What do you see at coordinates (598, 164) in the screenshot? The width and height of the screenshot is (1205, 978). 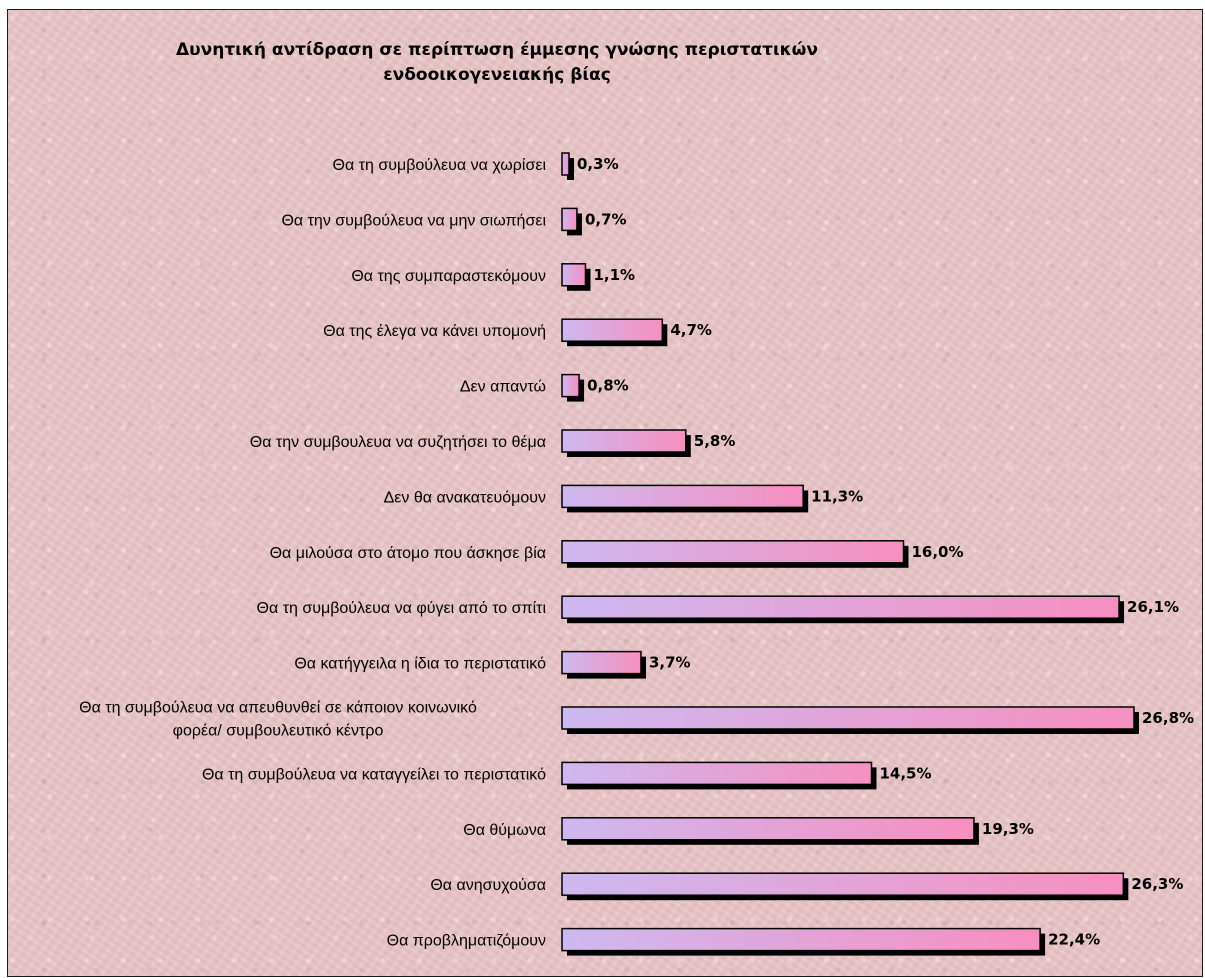 I see `value-label: 0,3%` at bounding box center [598, 164].